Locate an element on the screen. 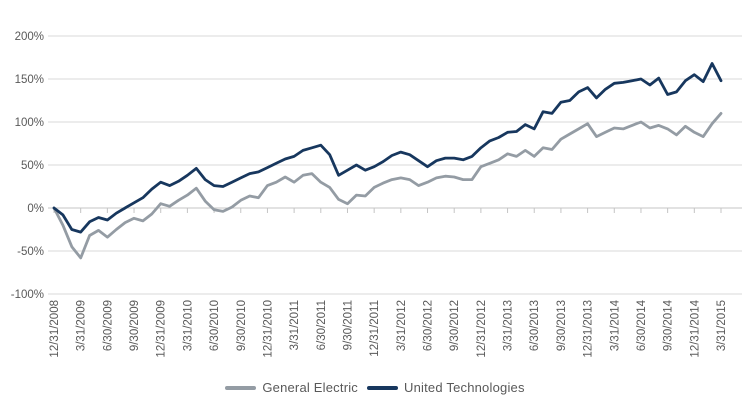 Image resolution: width=750 pixels, height=406 pixels. x-axis-tick-label: 12/31/2014 is located at coordinates (695, 328).